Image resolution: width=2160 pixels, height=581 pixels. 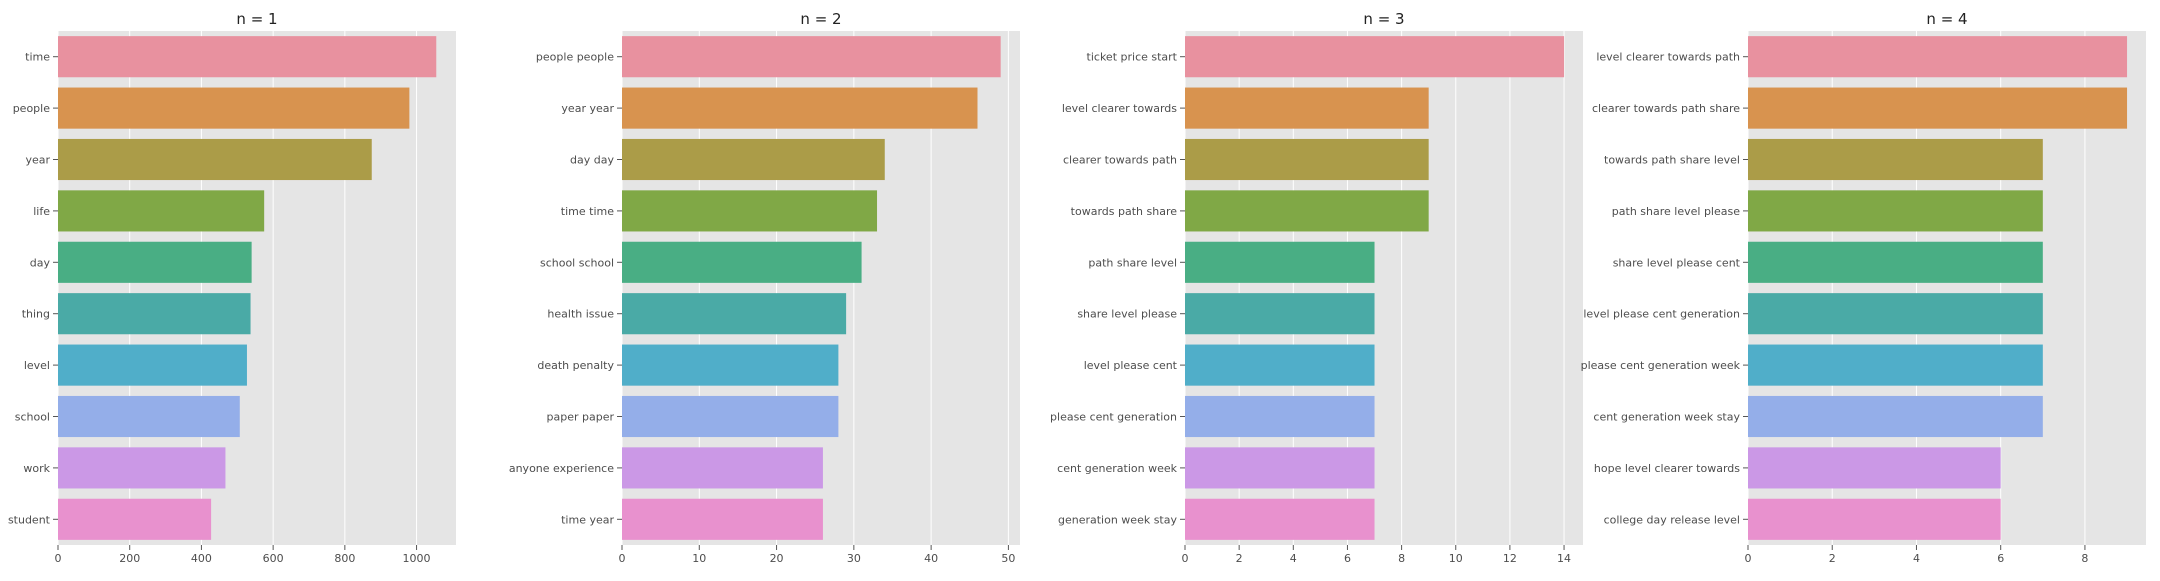 What do you see at coordinates (820, 19) in the screenshot?
I see `chart-title: n = 2` at bounding box center [820, 19].